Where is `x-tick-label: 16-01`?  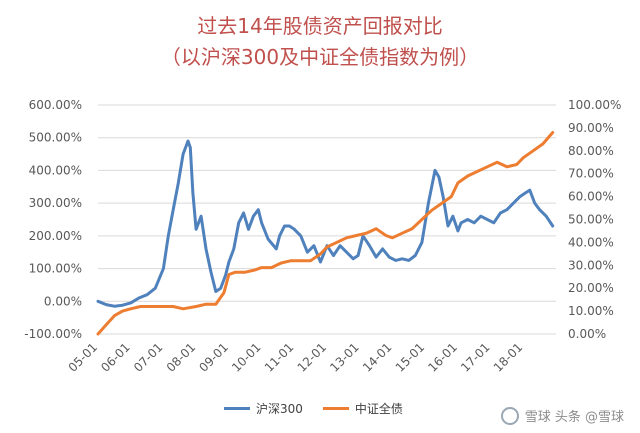 x-tick-label: 16-01 is located at coordinates (442, 357).